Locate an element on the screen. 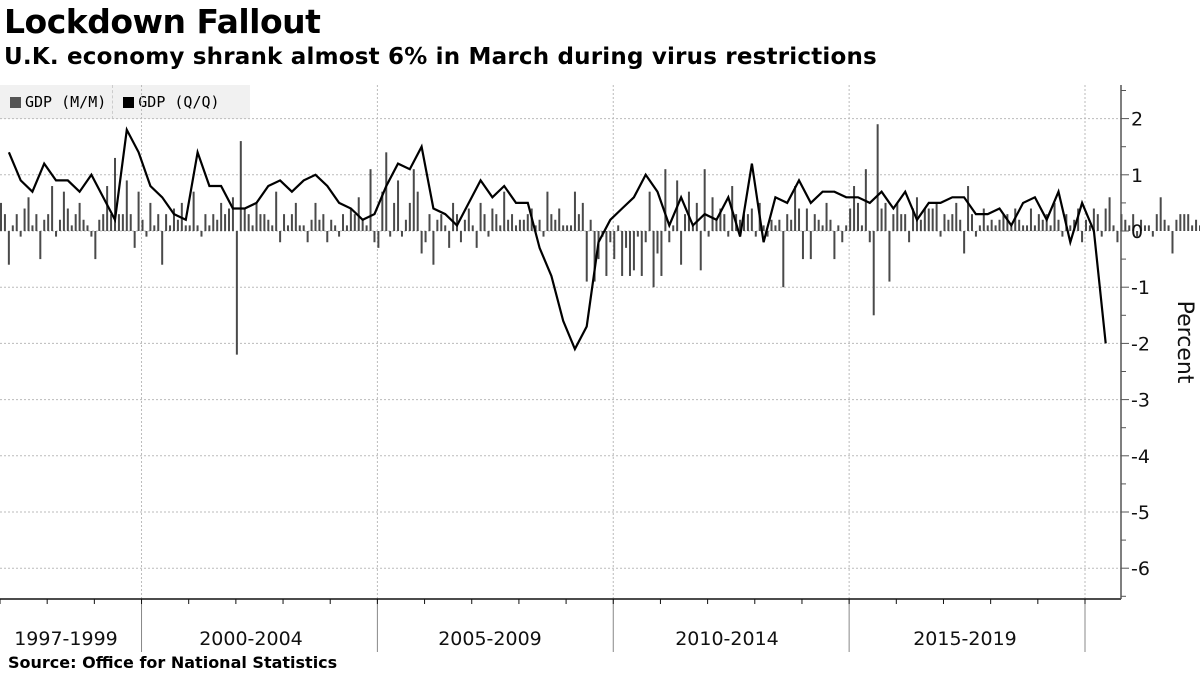 This screenshot has width=1200, height=675. y-tick-label: 2 is located at coordinates (1137, 120).